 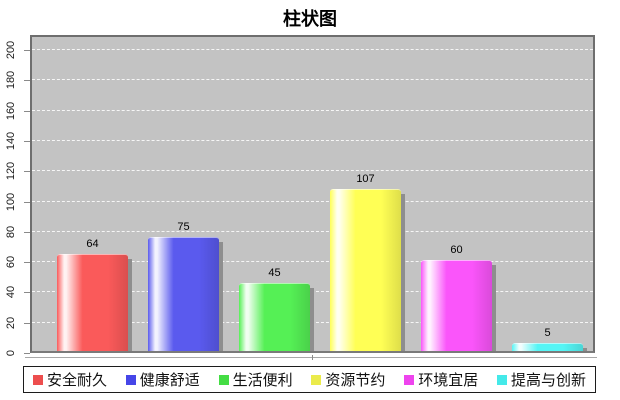 What do you see at coordinates (355, 381) in the screenshot?
I see `legend-label: 资源节约` at bounding box center [355, 381].